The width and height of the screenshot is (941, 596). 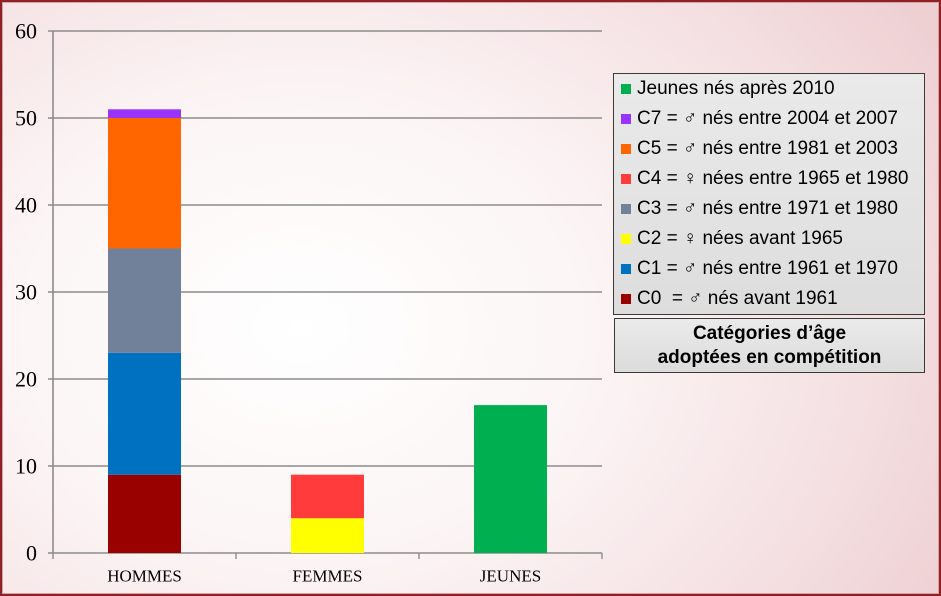 What do you see at coordinates (328, 576) in the screenshot?
I see `x-category-label-femmes: FEMMES` at bounding box center [328, 576].